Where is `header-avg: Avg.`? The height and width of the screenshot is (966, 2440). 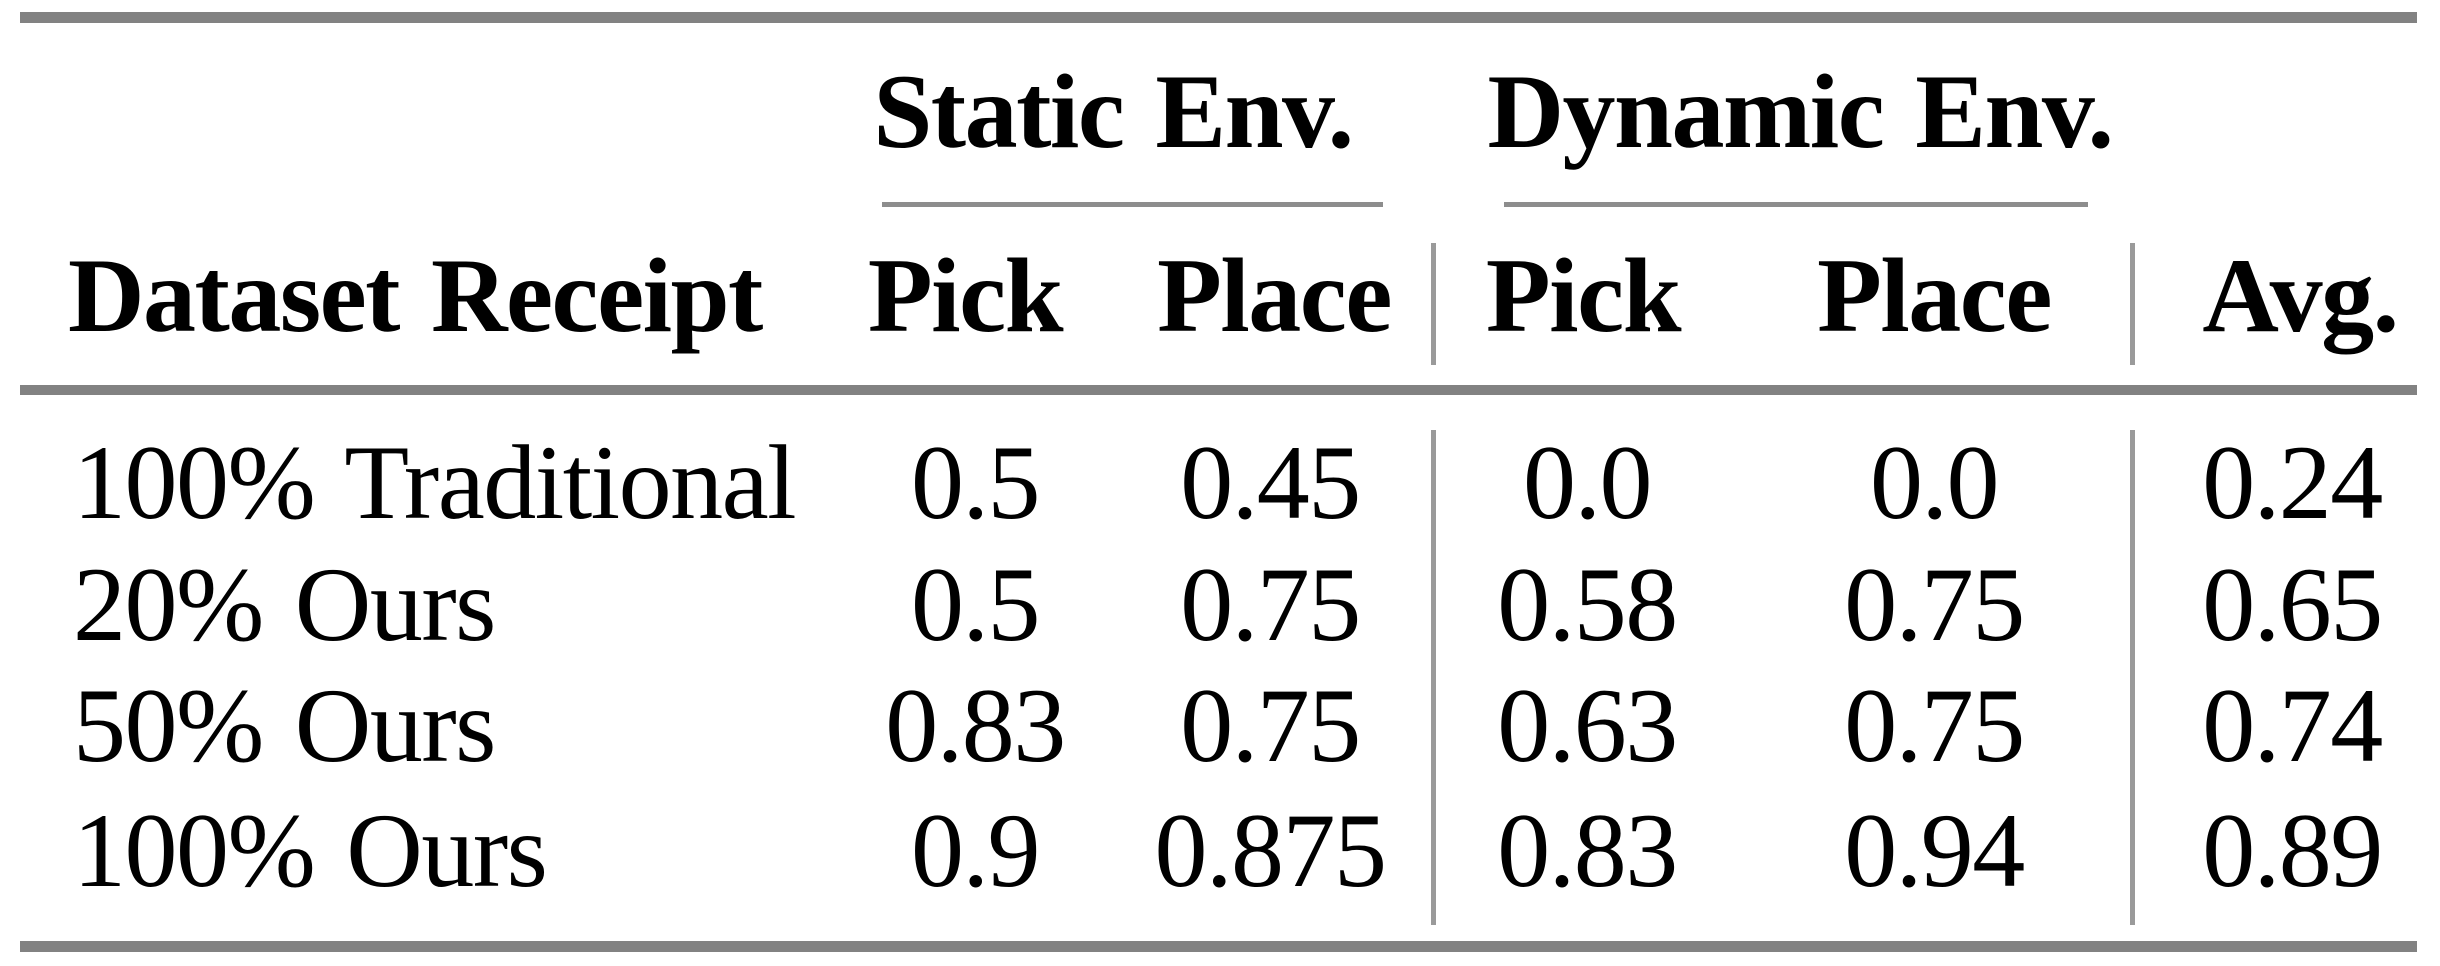
header-avg: Avg. is located at coordinates (2300, 295).